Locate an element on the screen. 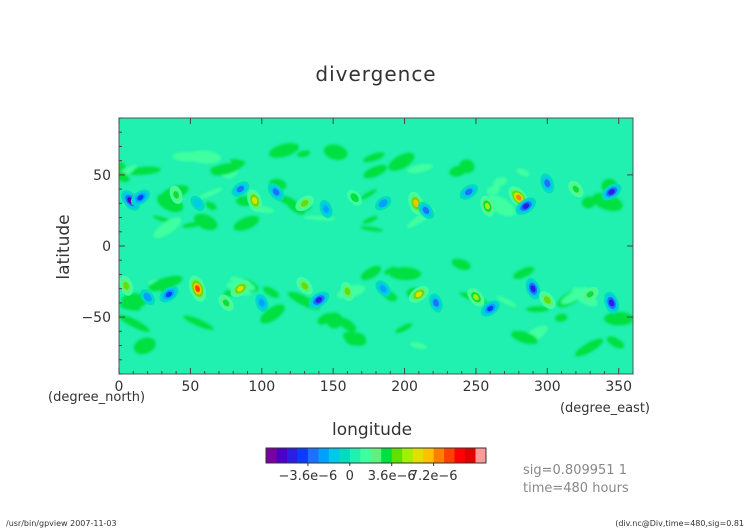  colorbar-label: 7.2e−6 is located at coordinates (434, 476).